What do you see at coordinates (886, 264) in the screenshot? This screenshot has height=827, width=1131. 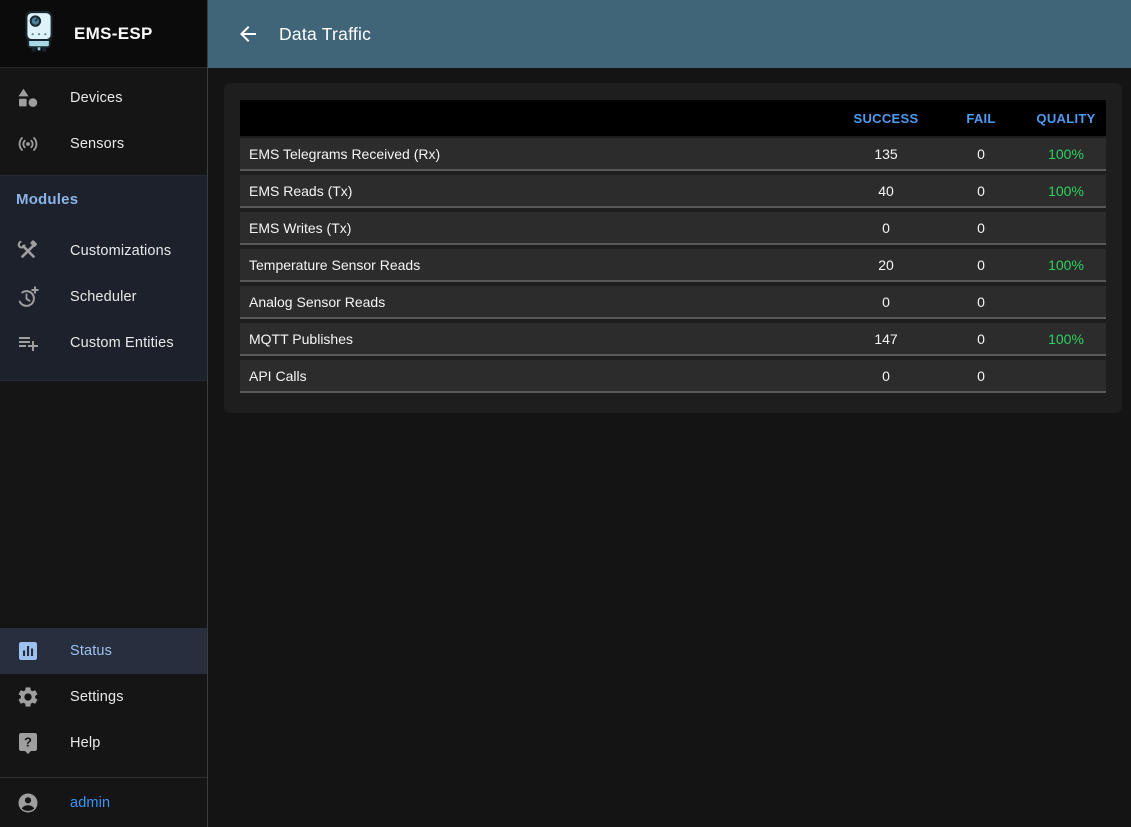 I see `row-success-value: 20` at bounding box center [886, 264].